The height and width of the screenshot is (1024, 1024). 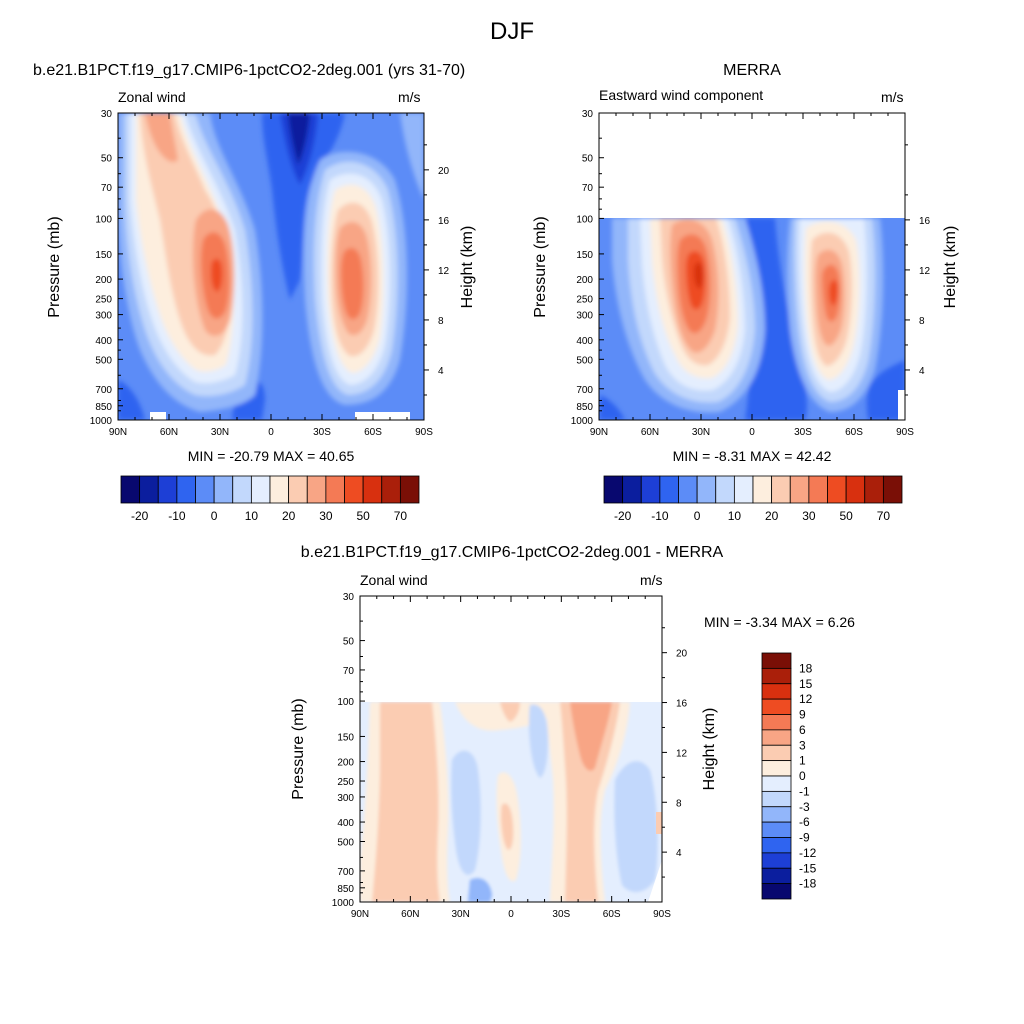 I want to click on y-tick-label: 100, so click(x=584, y=219).